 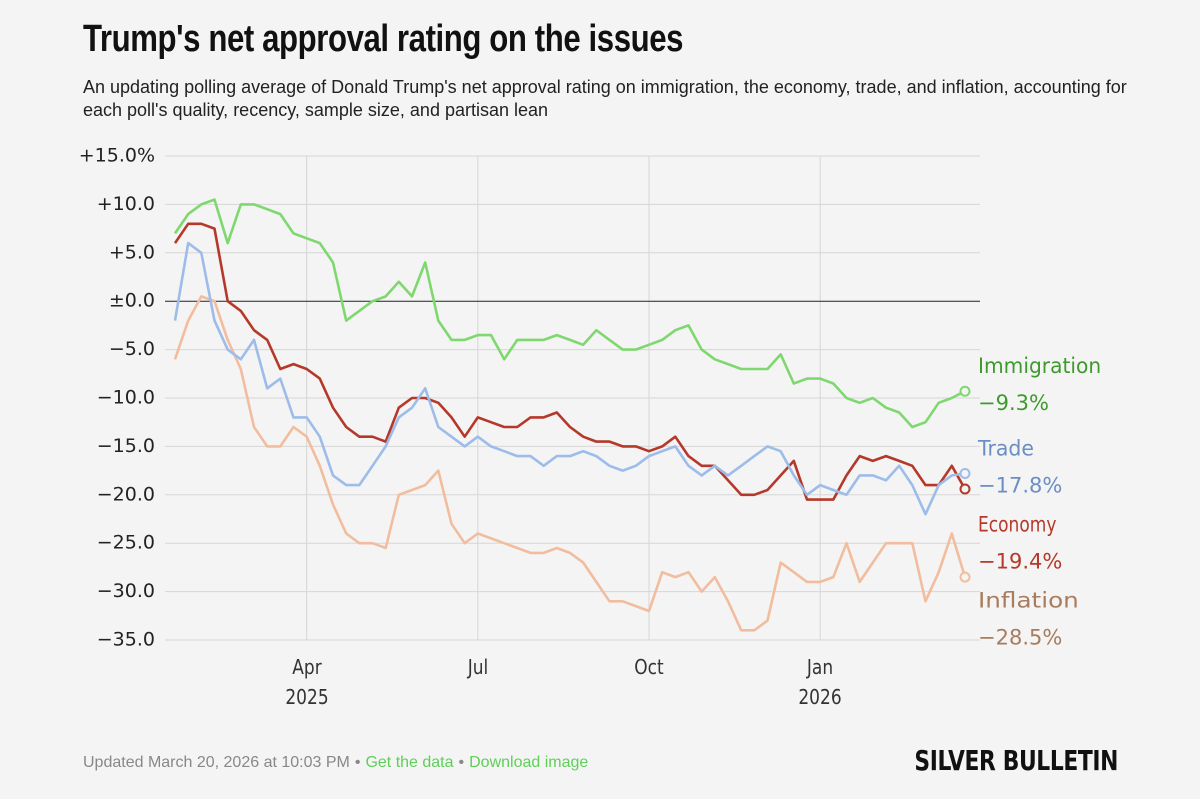 I want to click on brand-logo: SILVER BULLETIN, so click(x=1016, y=760).